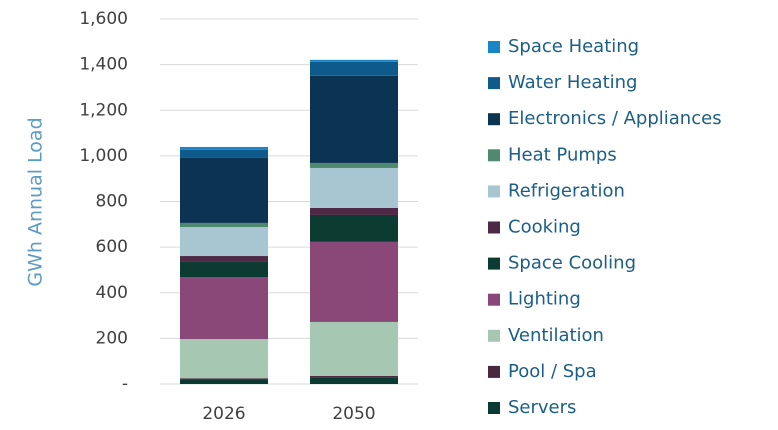  What do you see at coordinates (544, 227) in the screenshot?
I see `legend-label: Cooking` at bounding box center [544, 227].